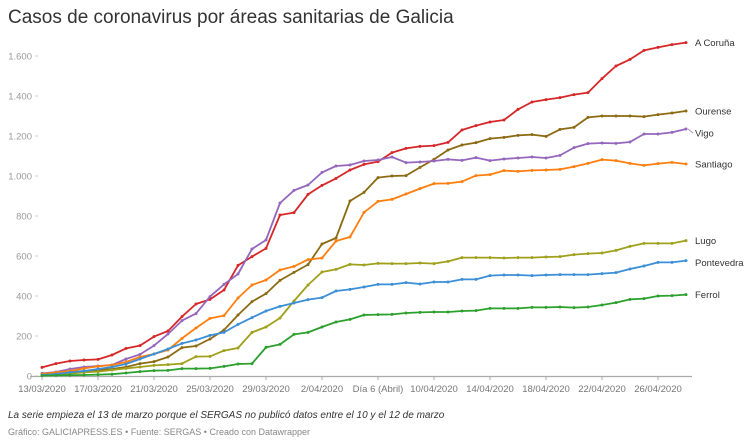 The height and width of the screenshot is (447, 756). I want to click on y-tick-label: 1.000, so click(20, 177).